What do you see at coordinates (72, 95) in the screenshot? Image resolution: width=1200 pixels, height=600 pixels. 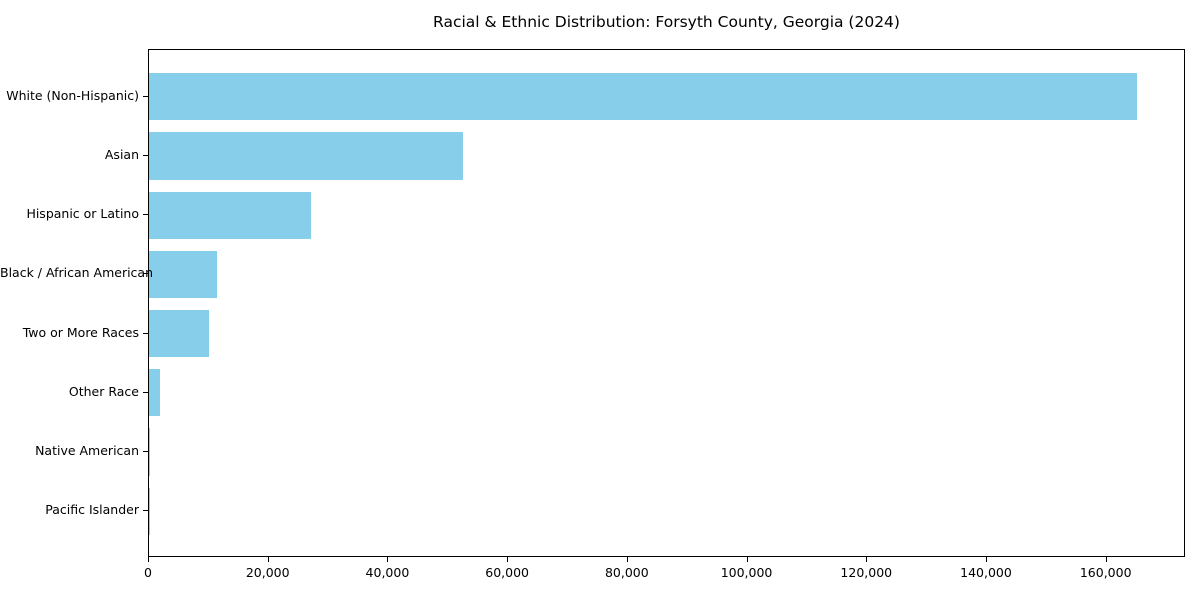 I see `y-axis-label: White (Non-Hispanic)` at bounding box center [72, 95].